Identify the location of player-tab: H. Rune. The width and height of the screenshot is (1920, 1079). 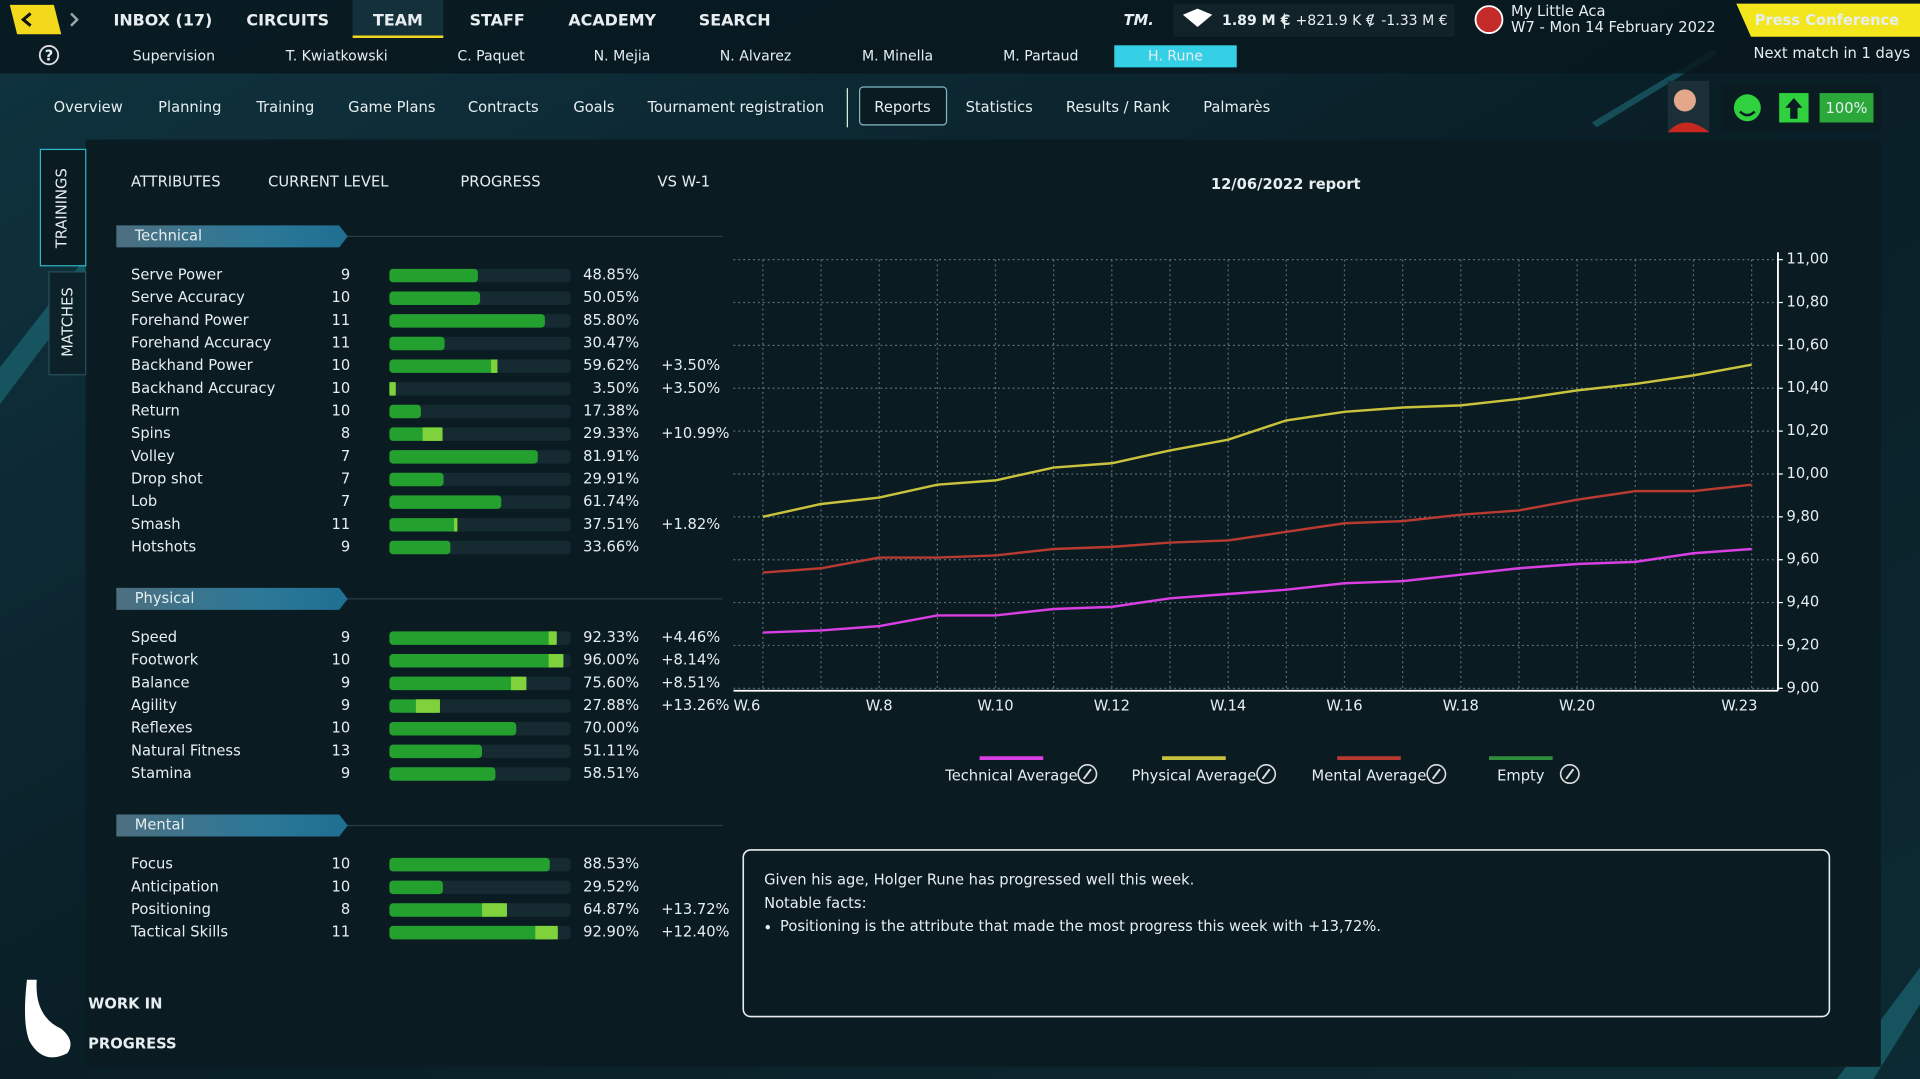
(1175, 56).